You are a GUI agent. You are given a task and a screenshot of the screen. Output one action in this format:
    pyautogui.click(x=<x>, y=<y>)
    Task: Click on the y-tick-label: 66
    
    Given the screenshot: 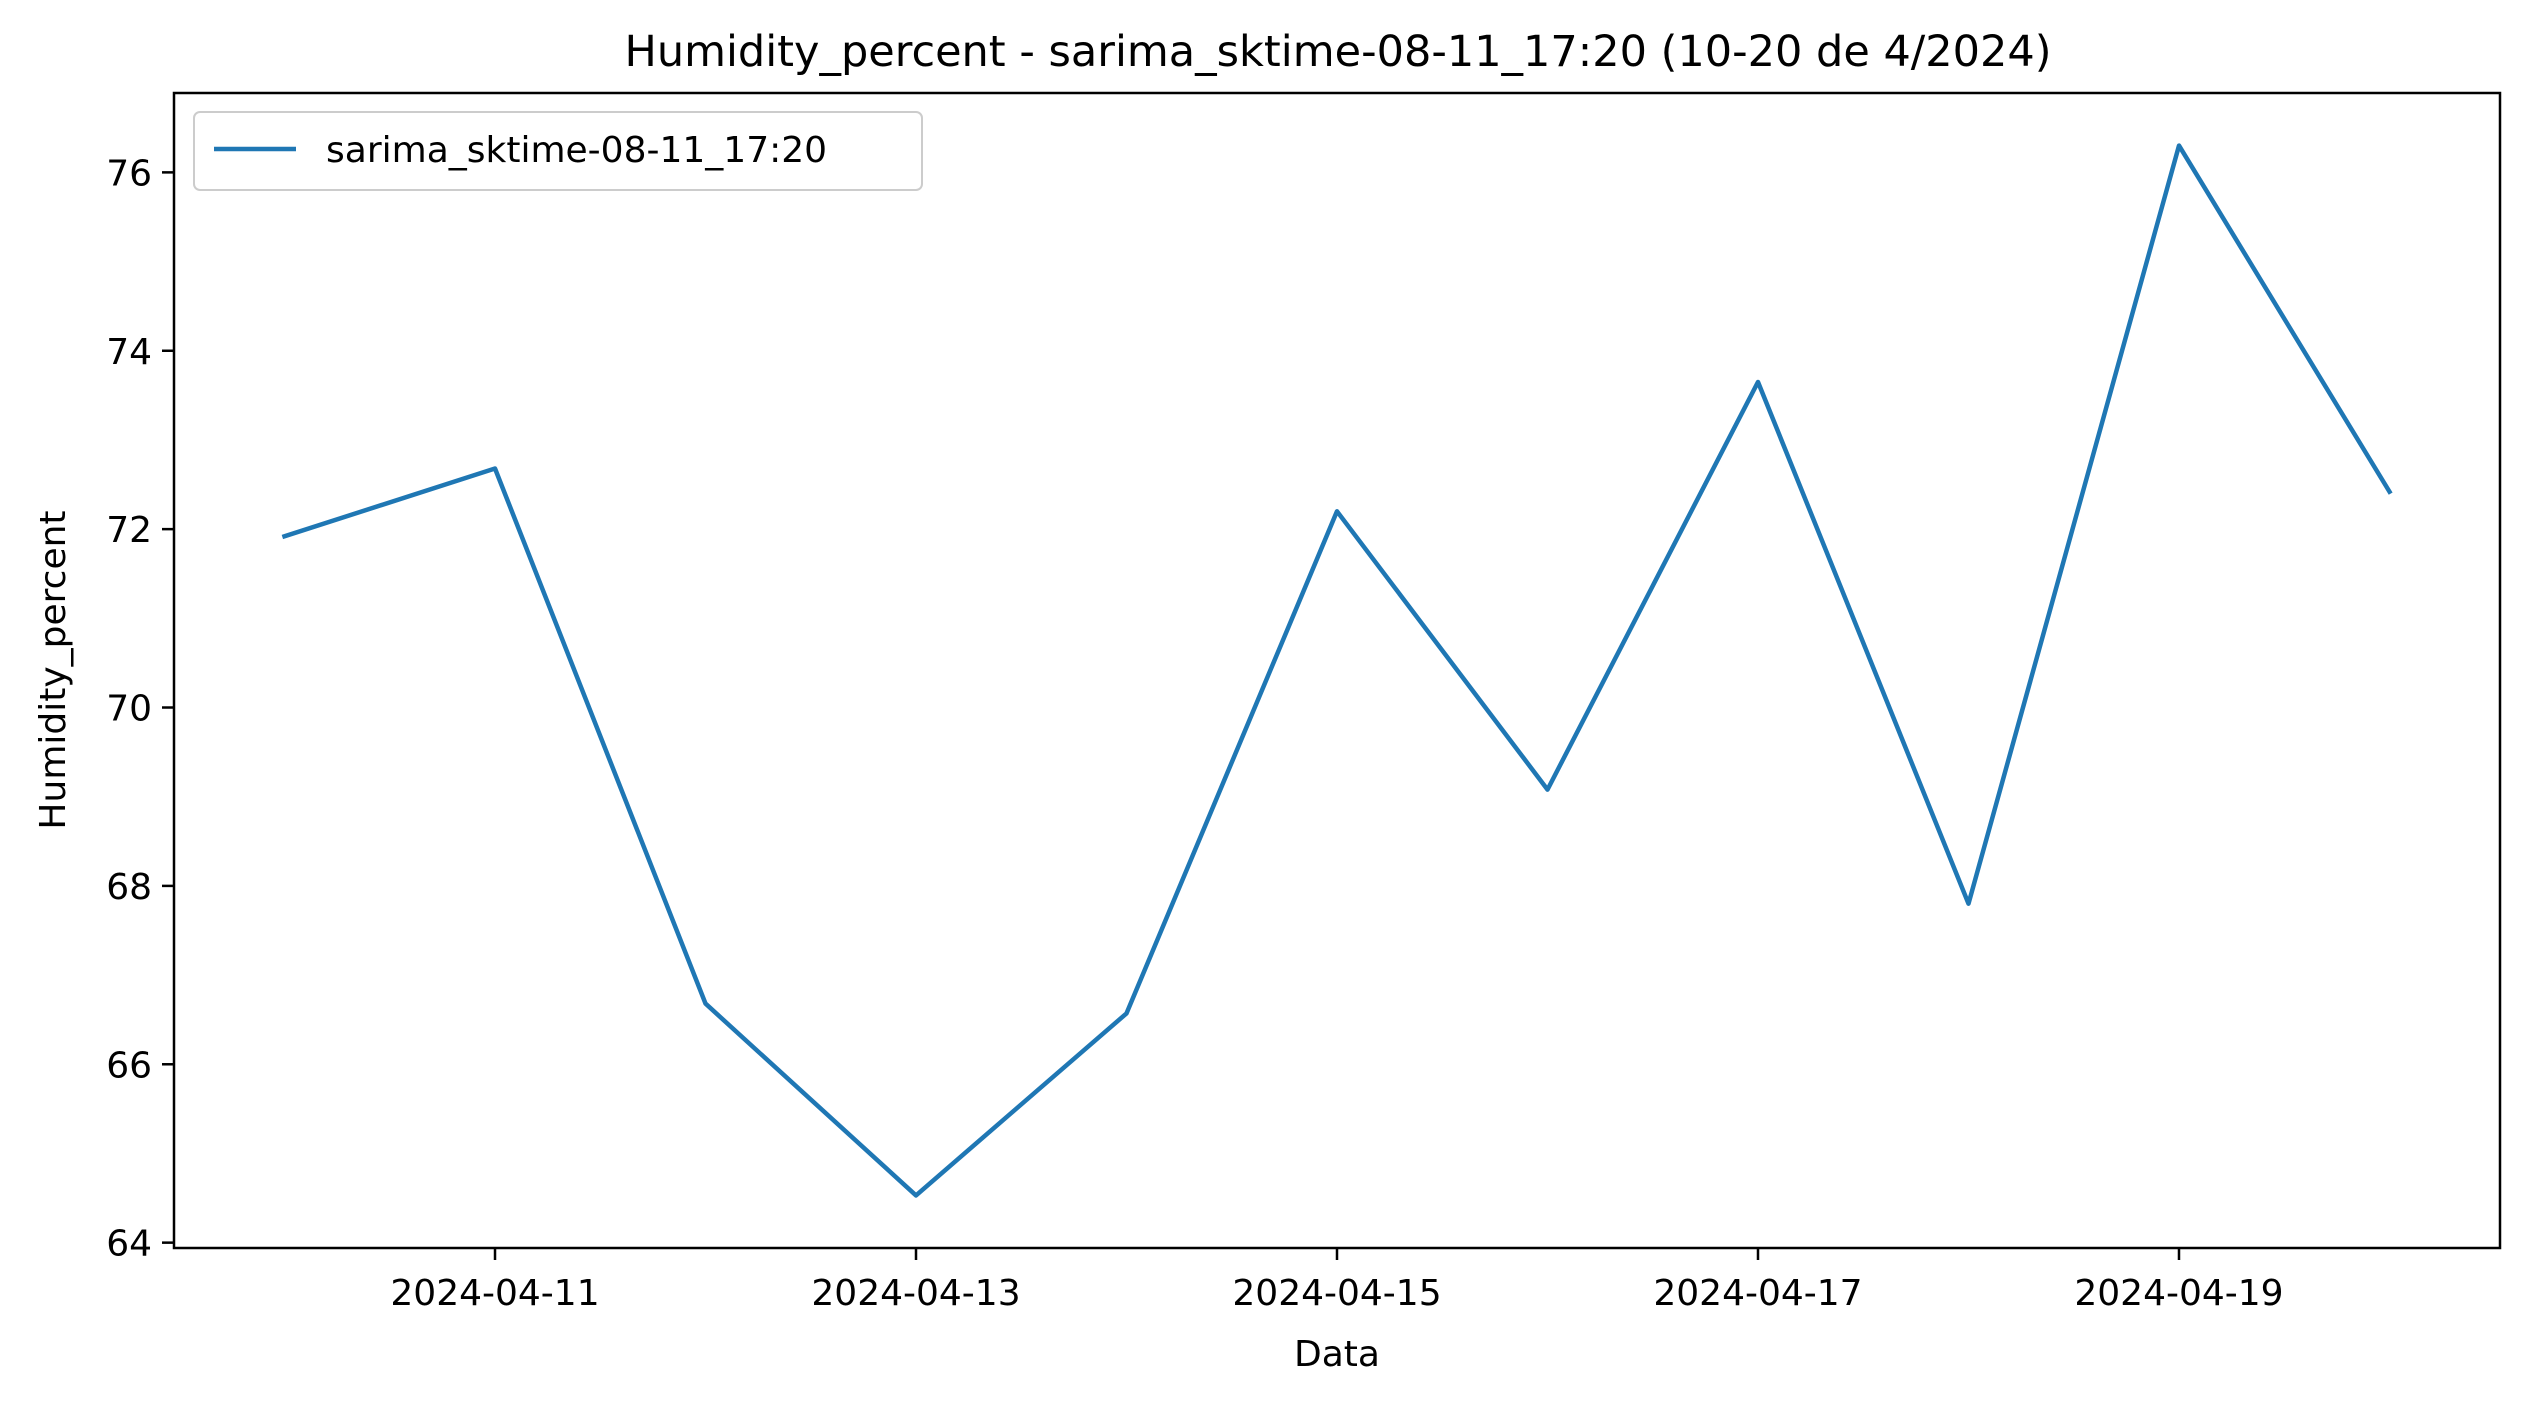 What is the action you would take?
    pyautogui.click(x=129, y=1065)
    